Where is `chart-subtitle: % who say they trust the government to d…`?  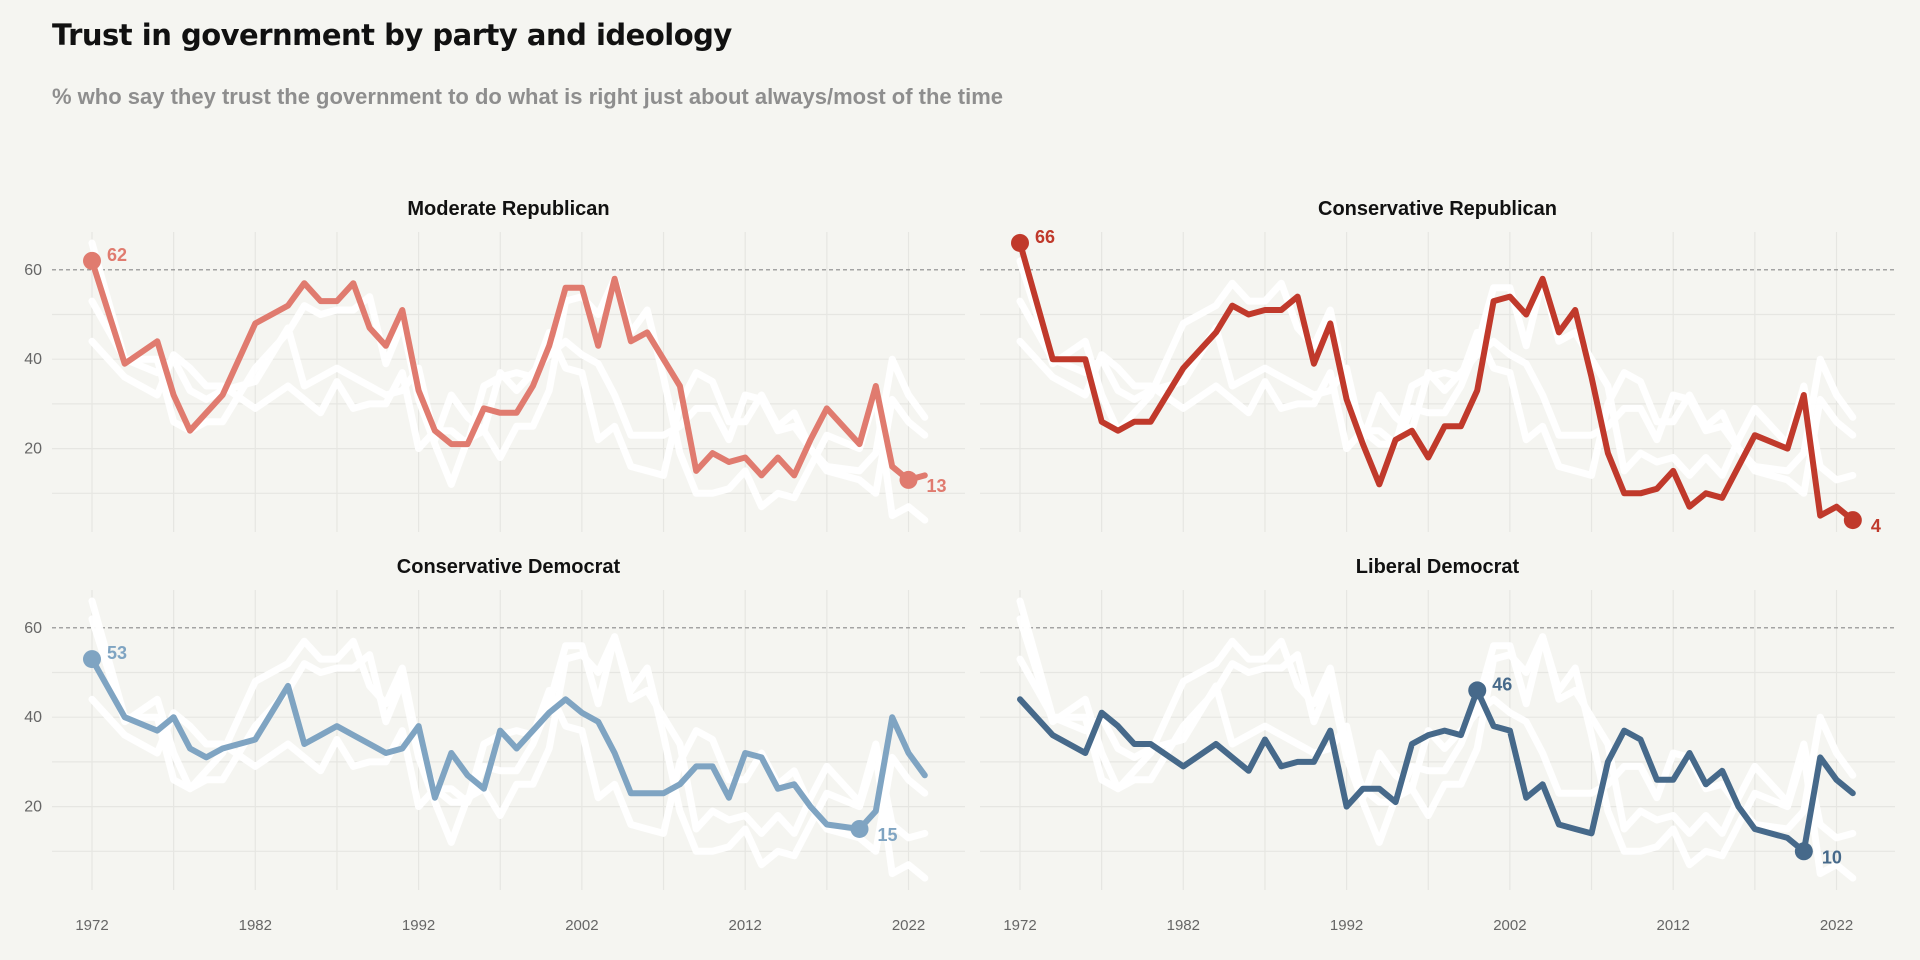 chart-subtitle: % who say they trust the government to d… is located at coordinates (528, 96).